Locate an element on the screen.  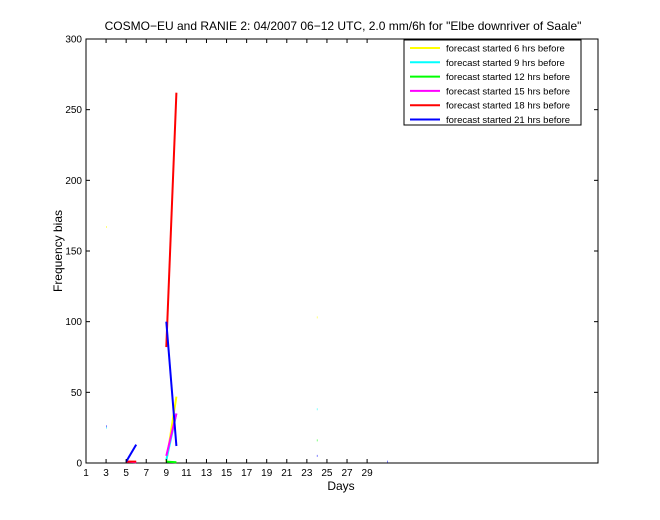
legend-entry: forecast started 21 hrs before is located at coordinates (508, 120).